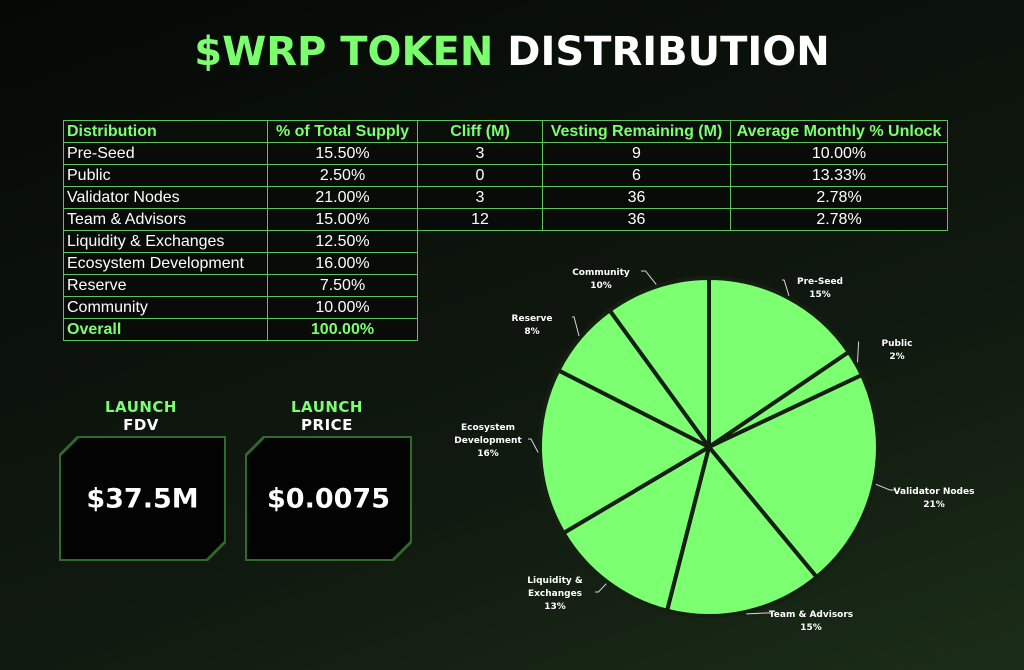  What do you see at coordinates (480, 153) in the screenshot?
I see `cell-cliff: 3` at bounding box center [480, 153].